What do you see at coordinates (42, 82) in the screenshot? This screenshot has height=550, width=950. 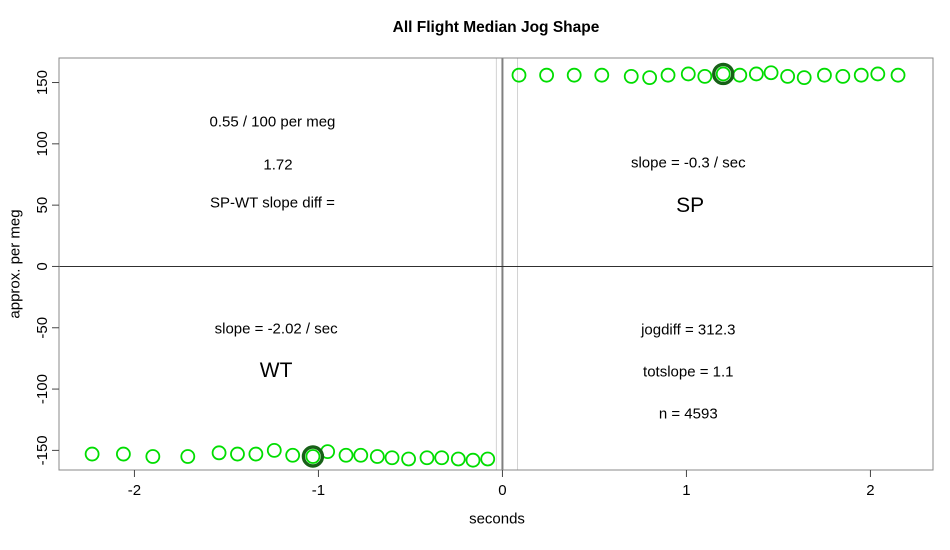 I see `y-tick-label: 150` at bounding box center [42, 82].